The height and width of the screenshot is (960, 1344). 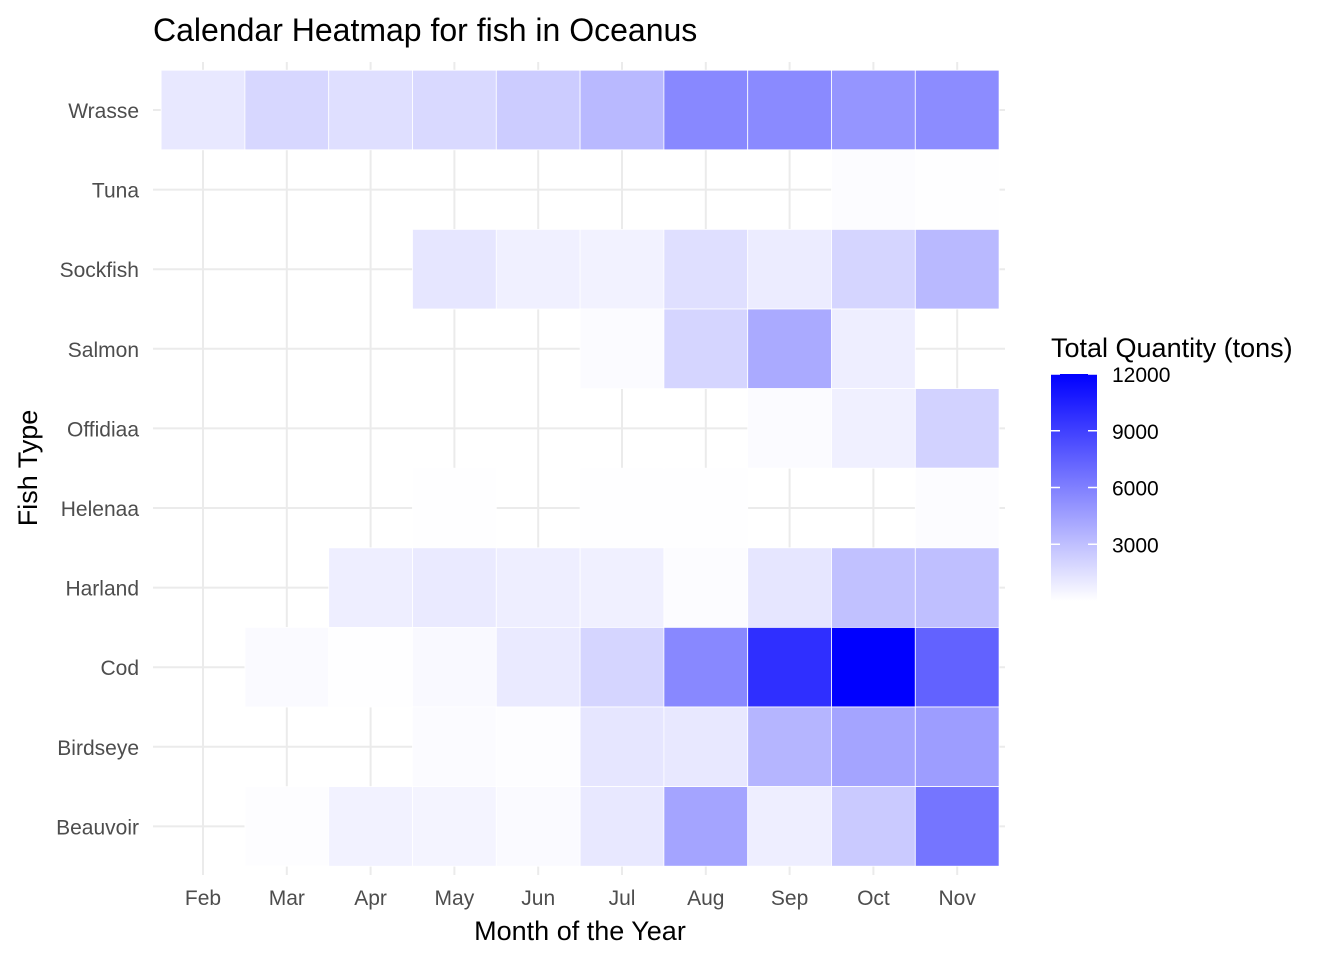 What do you see at coordinates (99, 270) in the screenshot?
I see `y-tick-label: Sockfish` at bounding box center [99, 270].